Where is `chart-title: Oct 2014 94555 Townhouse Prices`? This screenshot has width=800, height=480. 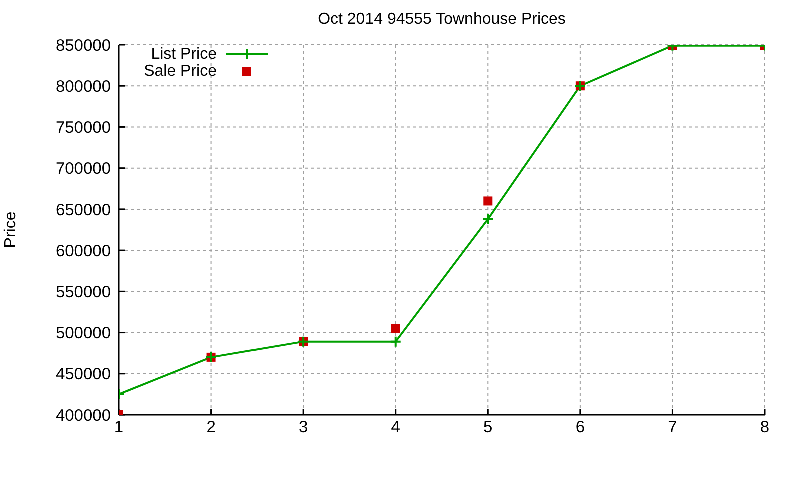
chart-title: Oct 2014 94555 Townhouse Prices is located at coordinates (442, 20).